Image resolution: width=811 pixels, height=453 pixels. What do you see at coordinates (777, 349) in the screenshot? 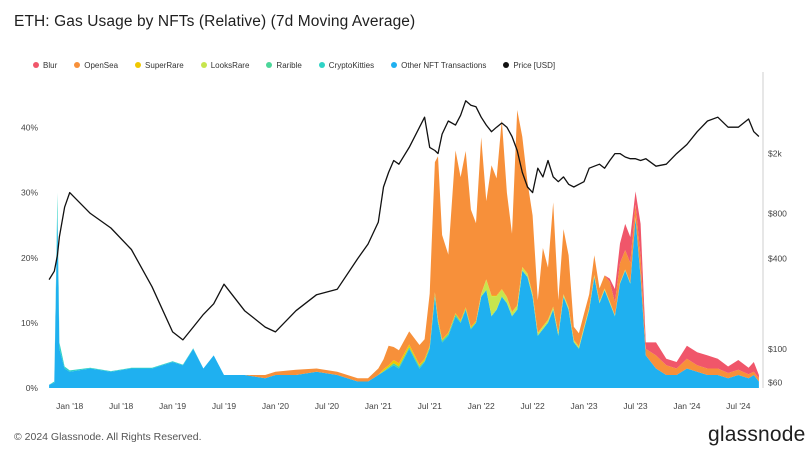
I see `y-right-tick-label: $100` at bounding box center [777, 349].